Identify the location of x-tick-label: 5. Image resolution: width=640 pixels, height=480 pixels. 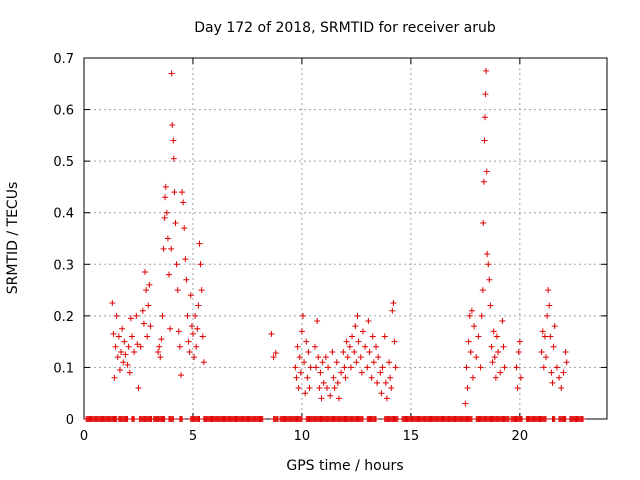
(193, 436).